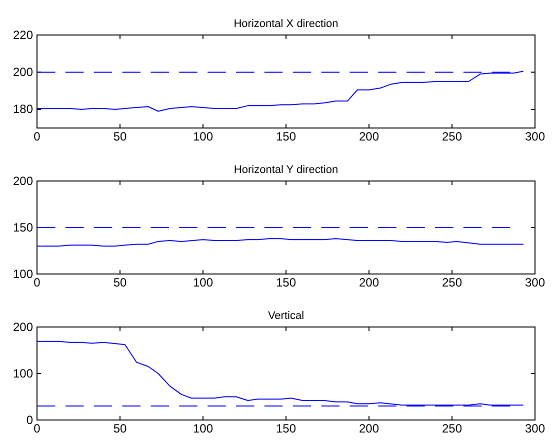  What do you see at coordinates (286, 316) in the screenshot?
I see `chart-title: Vertical` at bounding box center [286, 316].